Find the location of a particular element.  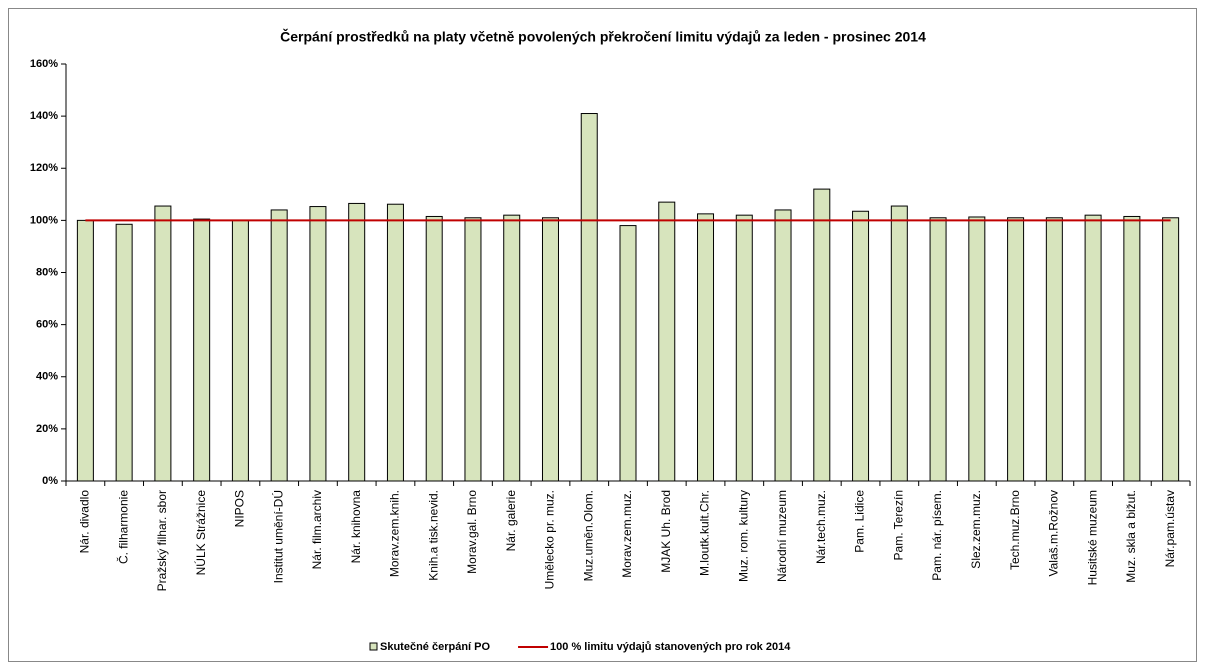

y-tick-label: 140% is located at coordinates (44, 116).